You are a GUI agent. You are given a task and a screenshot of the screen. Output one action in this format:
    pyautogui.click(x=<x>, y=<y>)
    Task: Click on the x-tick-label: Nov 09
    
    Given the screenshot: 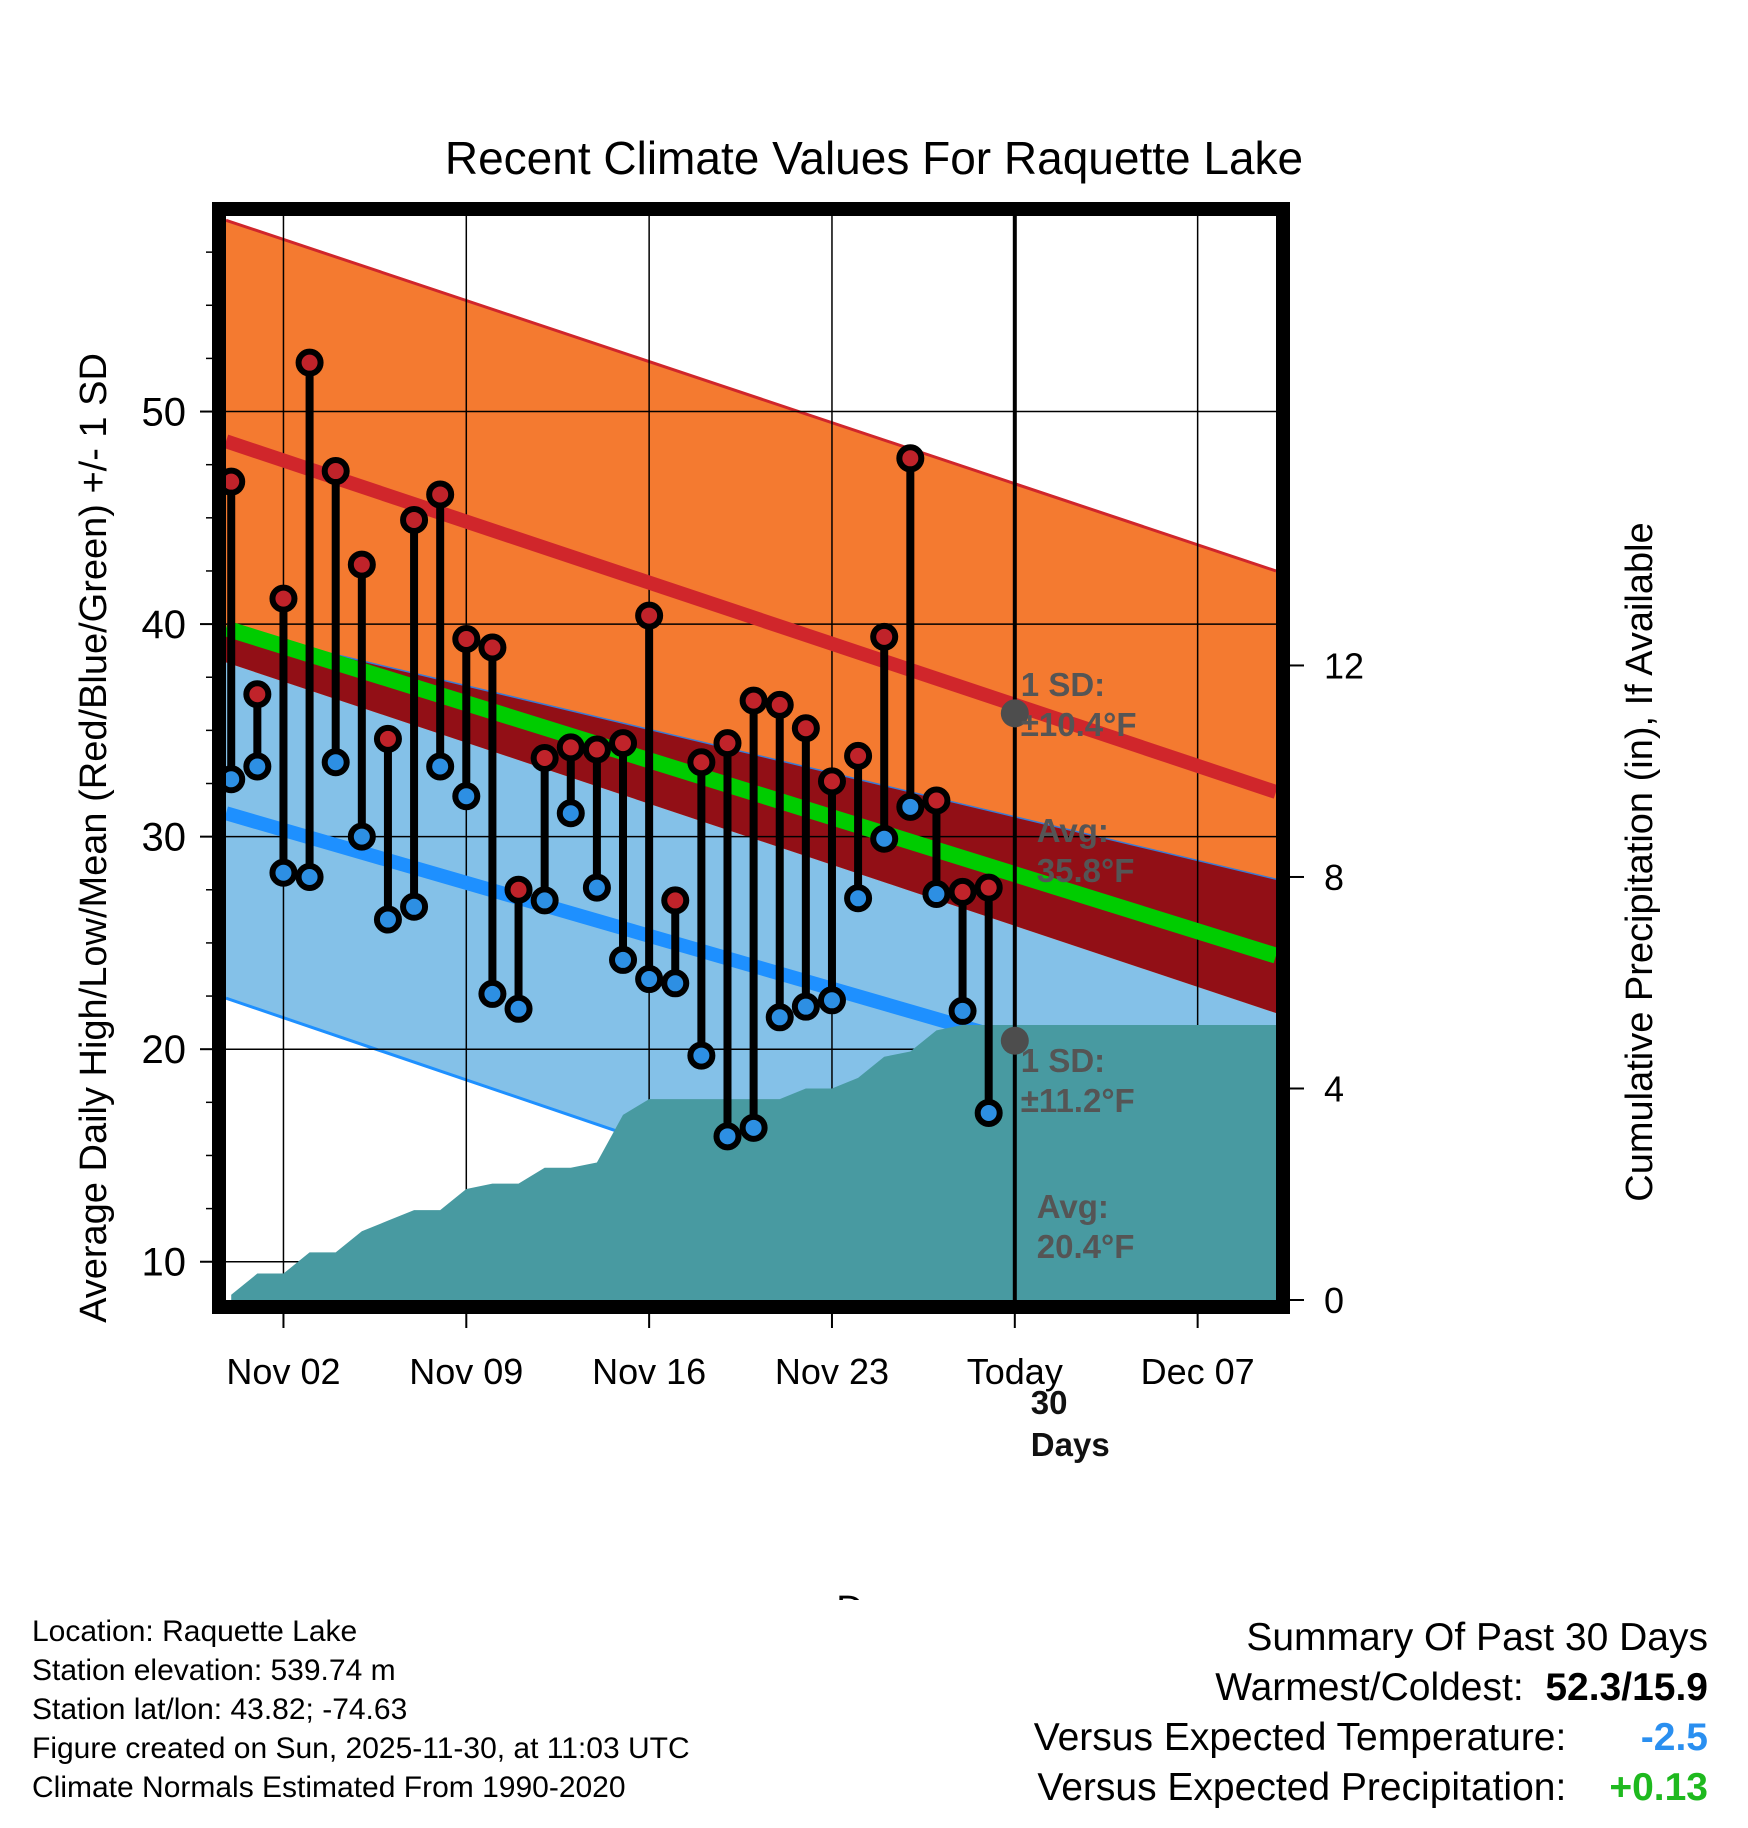 What is the action you would take?
    pyautogui.click(x=466, y=1371)
    